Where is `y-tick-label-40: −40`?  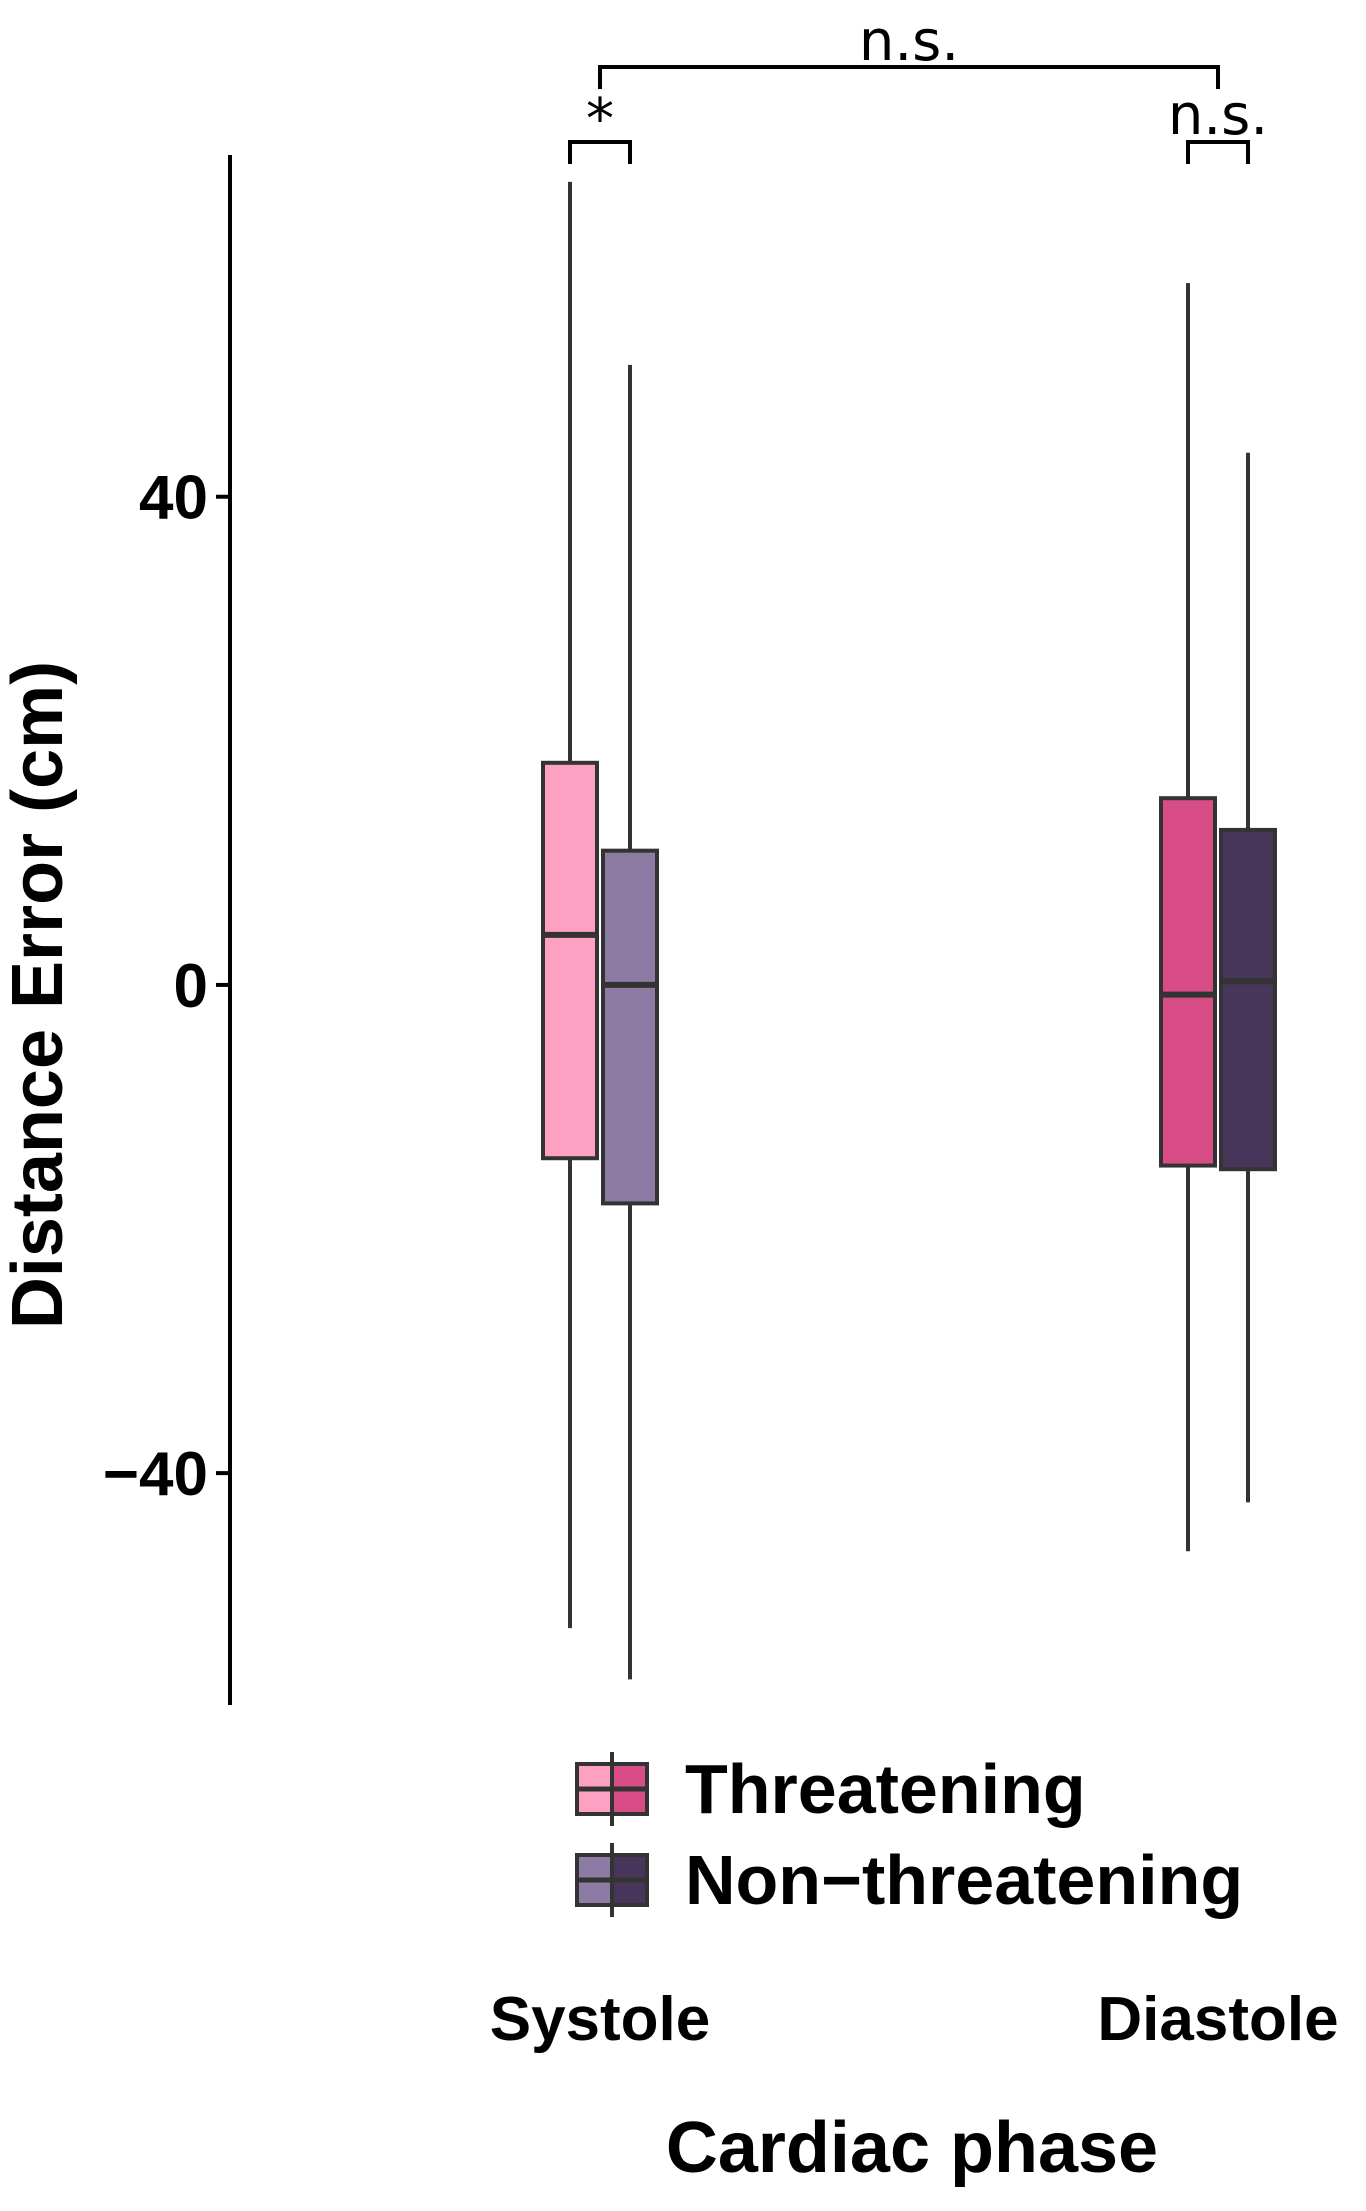
y-tick-label-40: −40 is located at coordinates (155, 1474).